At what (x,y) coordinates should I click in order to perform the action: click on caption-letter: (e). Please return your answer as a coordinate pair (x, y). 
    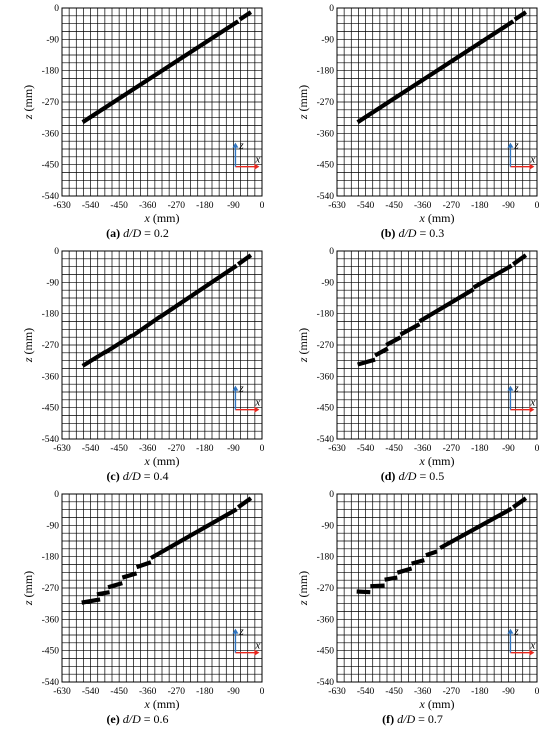
    Looking at the image, I should click on (113, 719).